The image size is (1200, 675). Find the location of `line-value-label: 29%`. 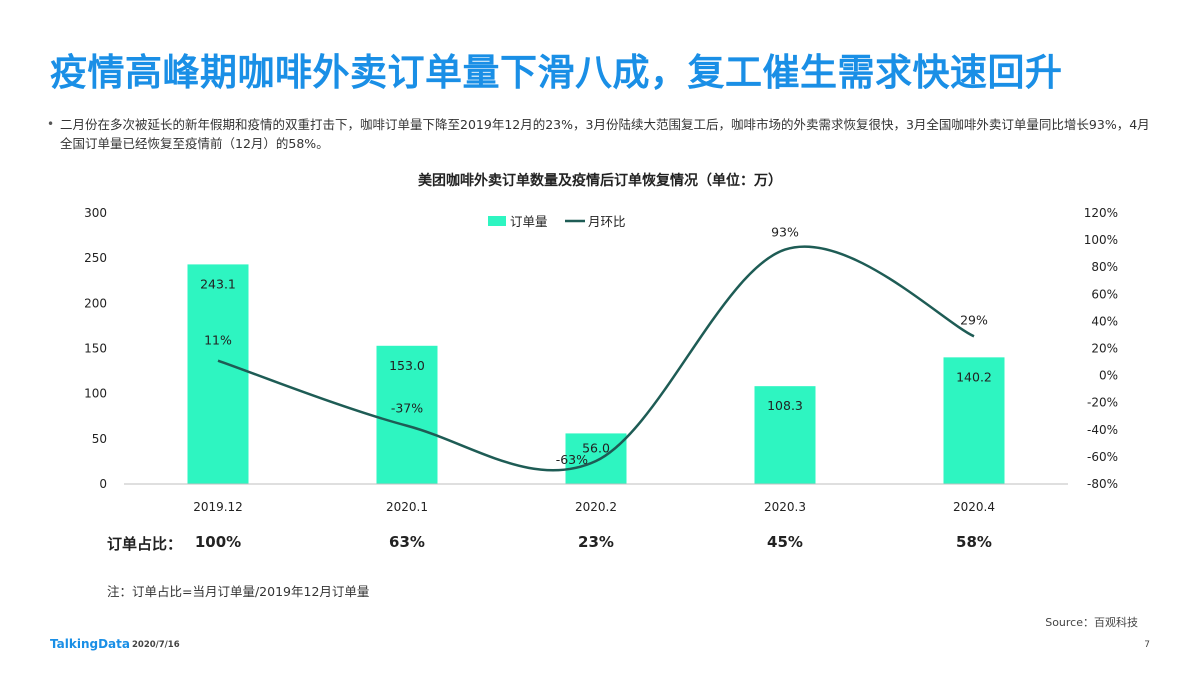

line-value-label: 29% is located at coordinates (974, 319).